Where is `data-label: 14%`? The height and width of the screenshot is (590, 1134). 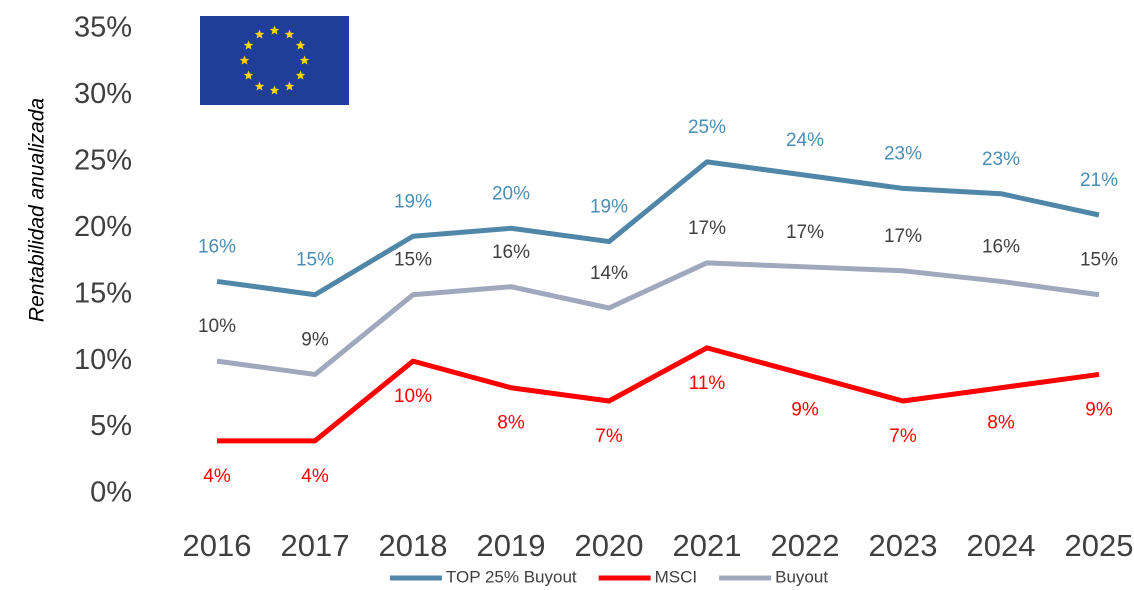 data-label: 14% is located at coordinates (609, 273).